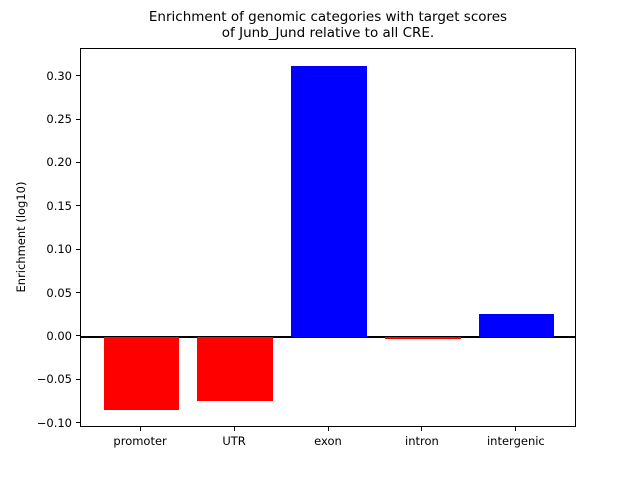 This screenshot has width=640, height=480. Describe the element at coordinates (515, 441) in the screenshot. I see `x-tick-label-intergenic: intergenic` at that location.